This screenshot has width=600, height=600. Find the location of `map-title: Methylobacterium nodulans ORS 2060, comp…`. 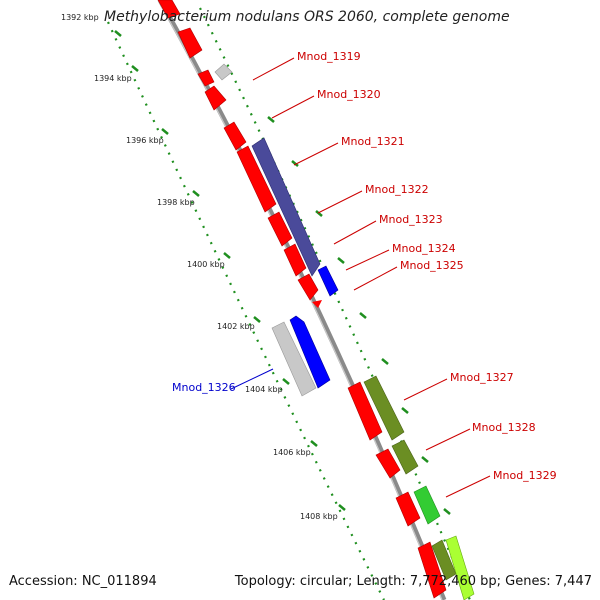

map-title: Methylobacterium nodulans ORS 2060, comp… is located at coordinates (307, 17).